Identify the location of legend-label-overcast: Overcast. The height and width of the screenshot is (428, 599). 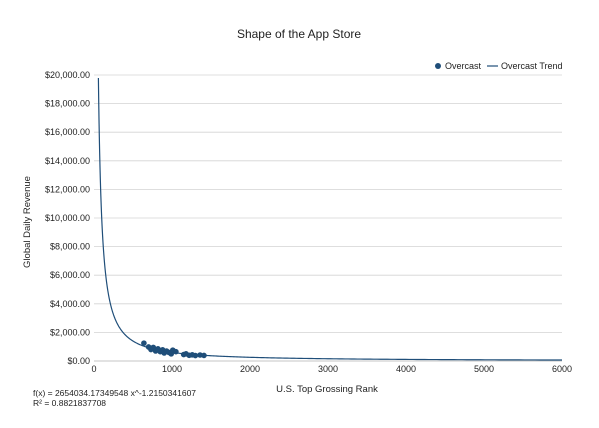
(463, 66).